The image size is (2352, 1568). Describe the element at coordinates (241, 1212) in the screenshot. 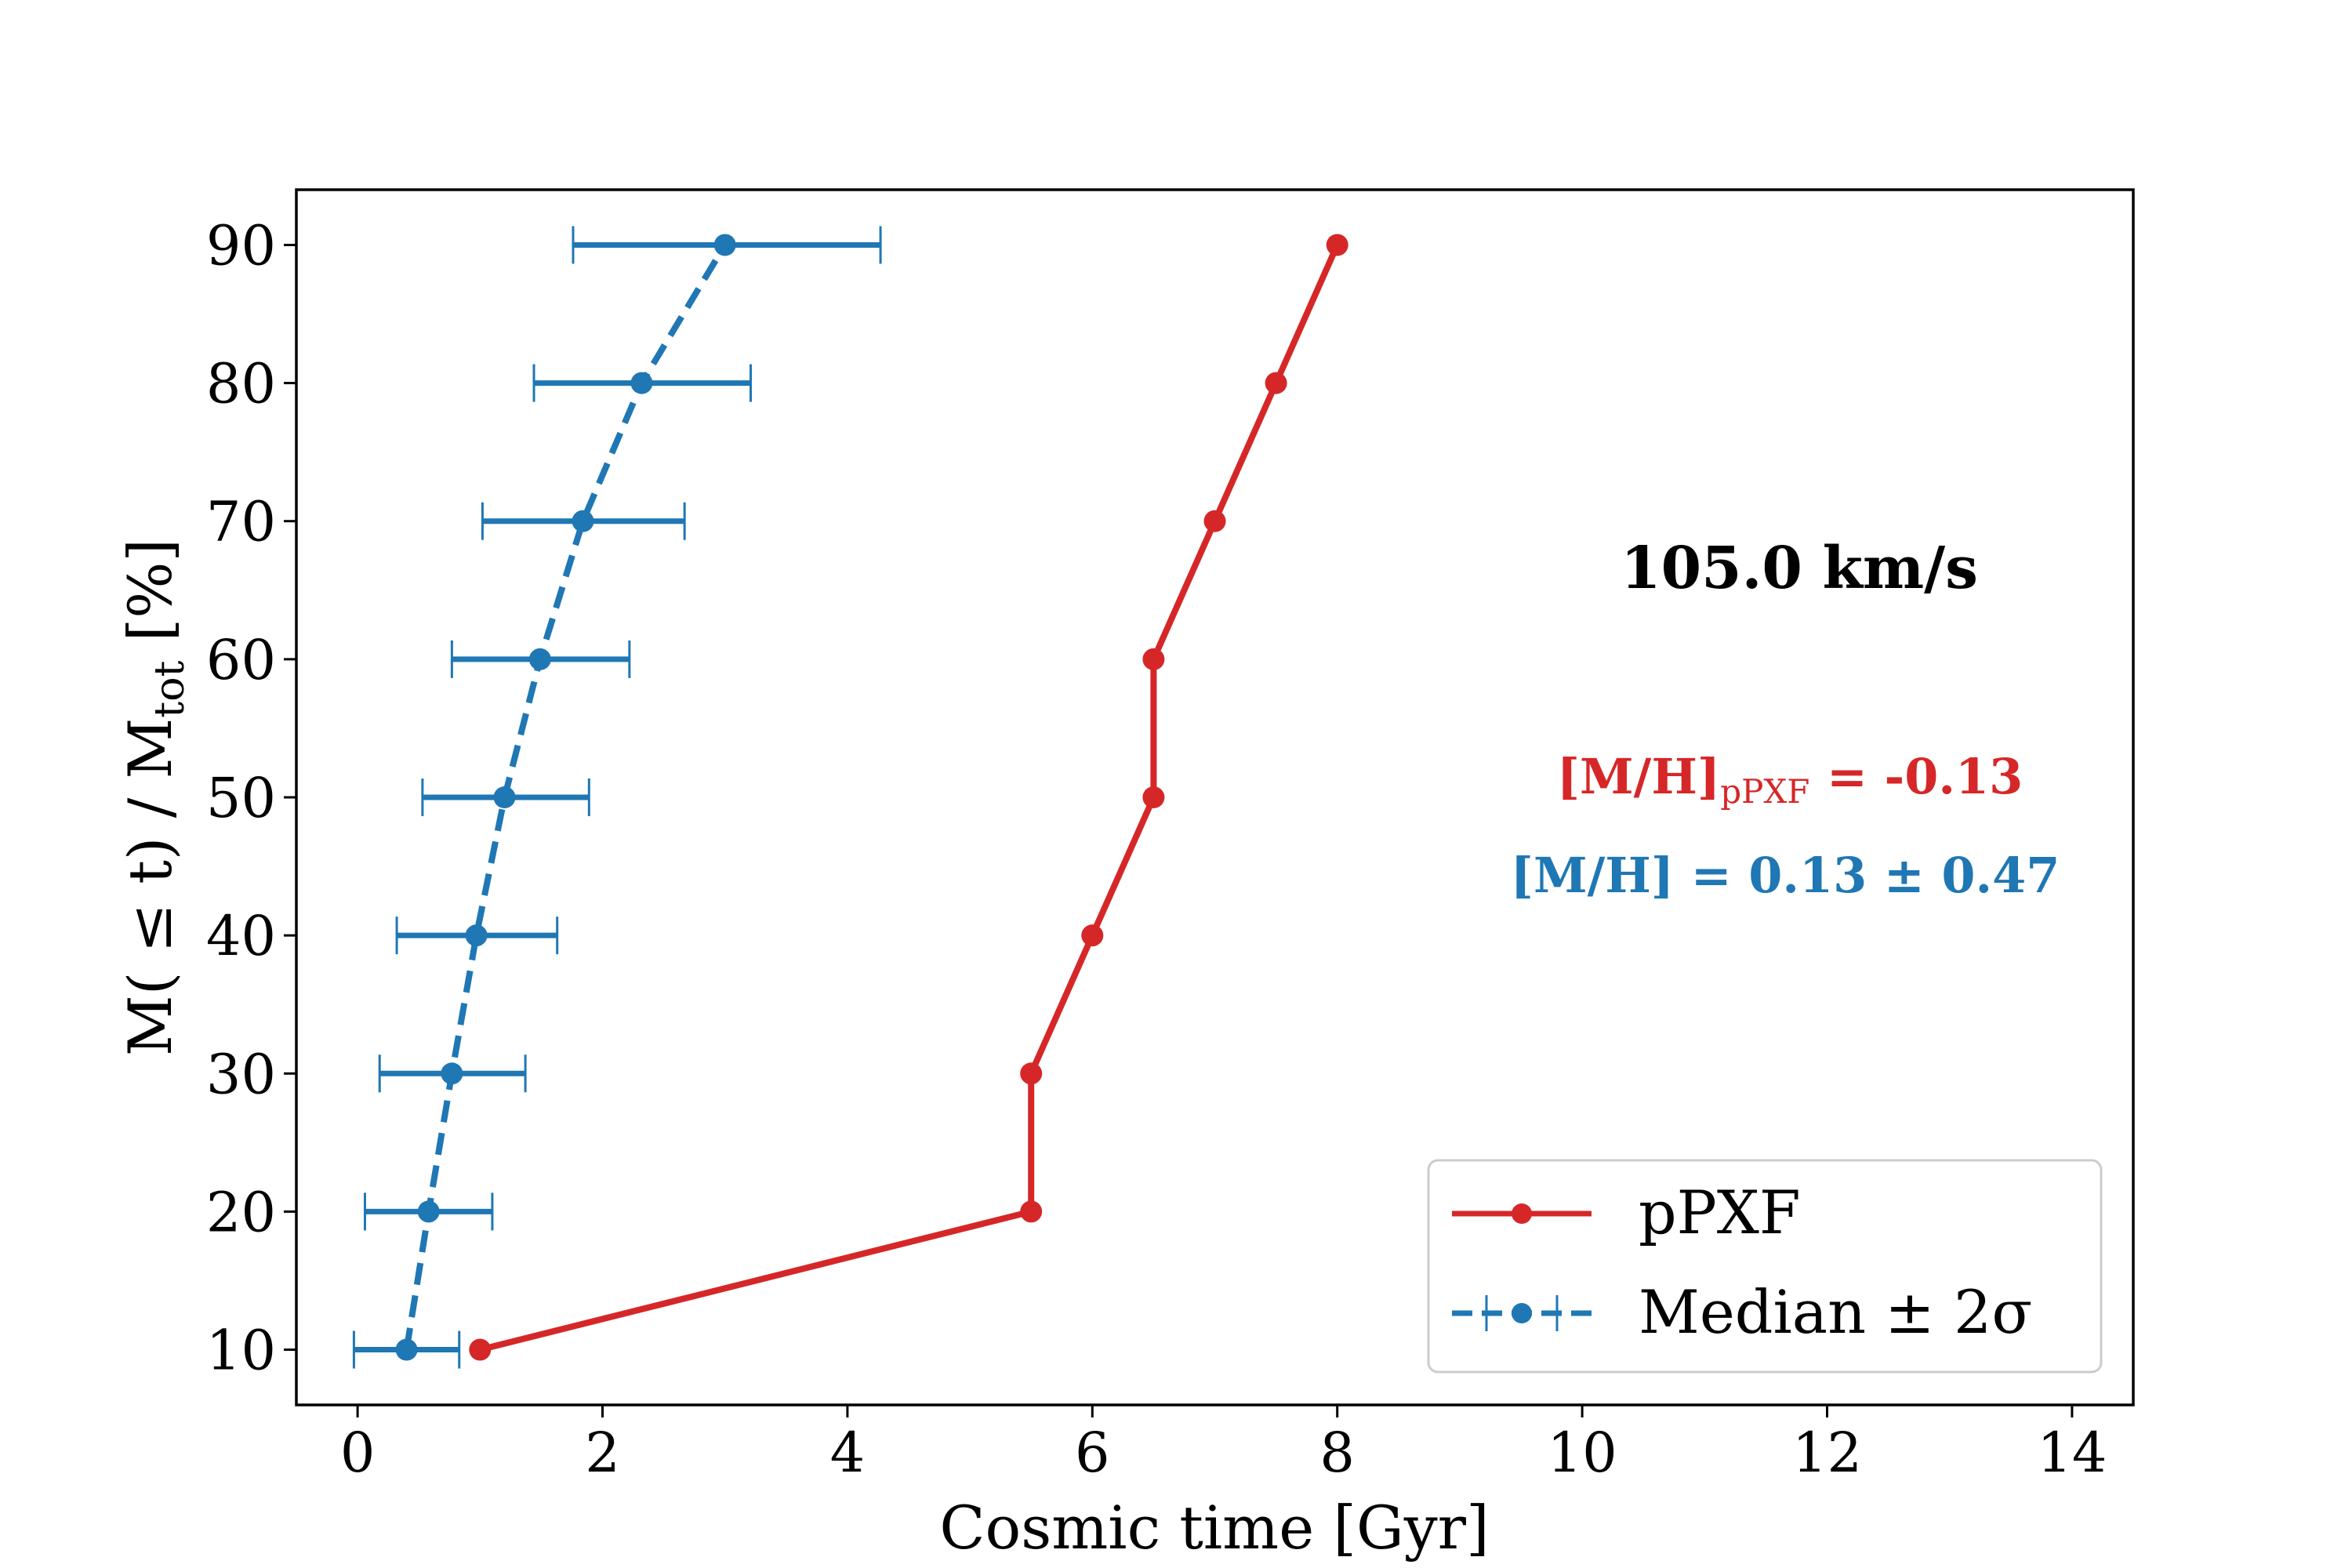

I see `y-tick-label-20: 20` at that location.